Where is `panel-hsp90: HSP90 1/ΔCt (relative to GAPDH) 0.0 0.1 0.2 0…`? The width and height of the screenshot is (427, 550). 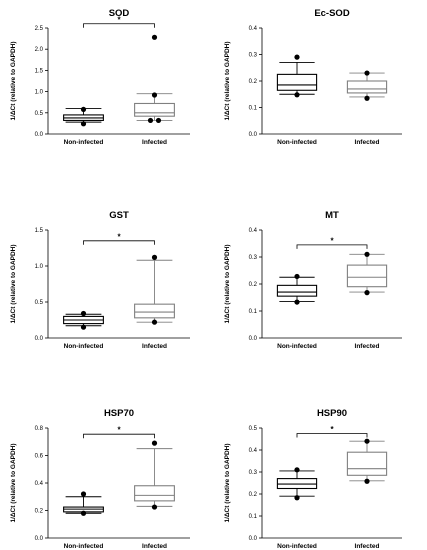
panel-hsp90: HSP90 1/ΔCt (relative to GAPDH) 0.0 0.1 0.2 0… is located at coordinates (313, 479).